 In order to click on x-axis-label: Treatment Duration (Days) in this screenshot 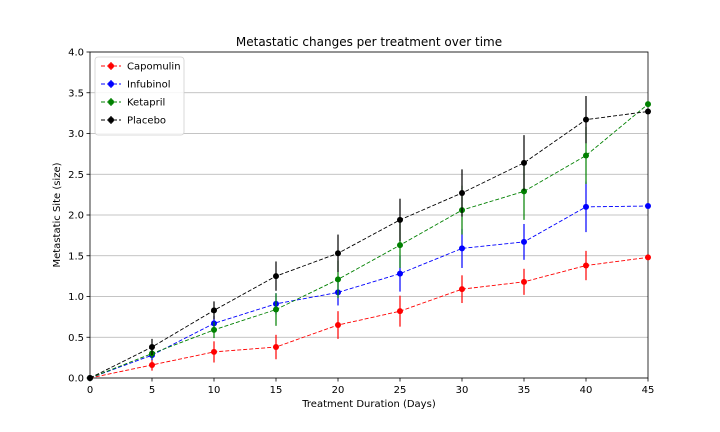, I will do `click(368, 404)`.